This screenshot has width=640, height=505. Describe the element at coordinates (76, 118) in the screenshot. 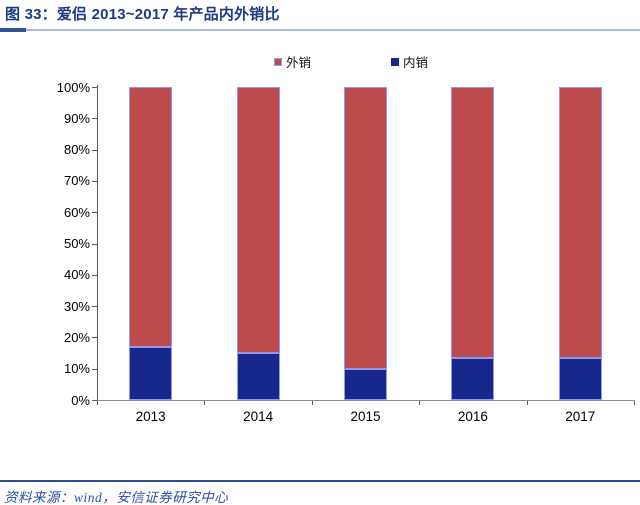

I see `y-axis-tick-label: 90%` at that location.